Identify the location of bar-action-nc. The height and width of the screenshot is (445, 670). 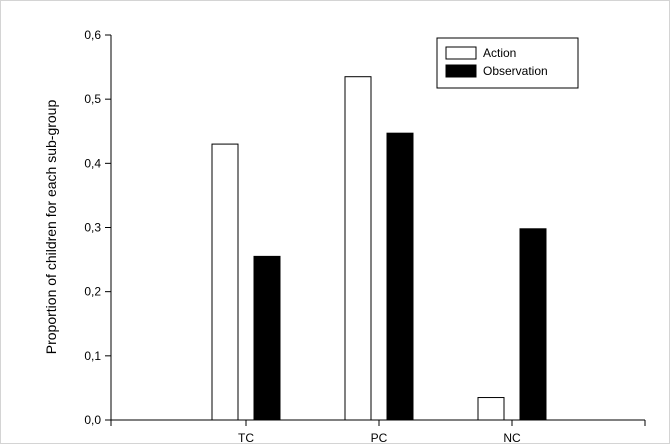
(491, 409).